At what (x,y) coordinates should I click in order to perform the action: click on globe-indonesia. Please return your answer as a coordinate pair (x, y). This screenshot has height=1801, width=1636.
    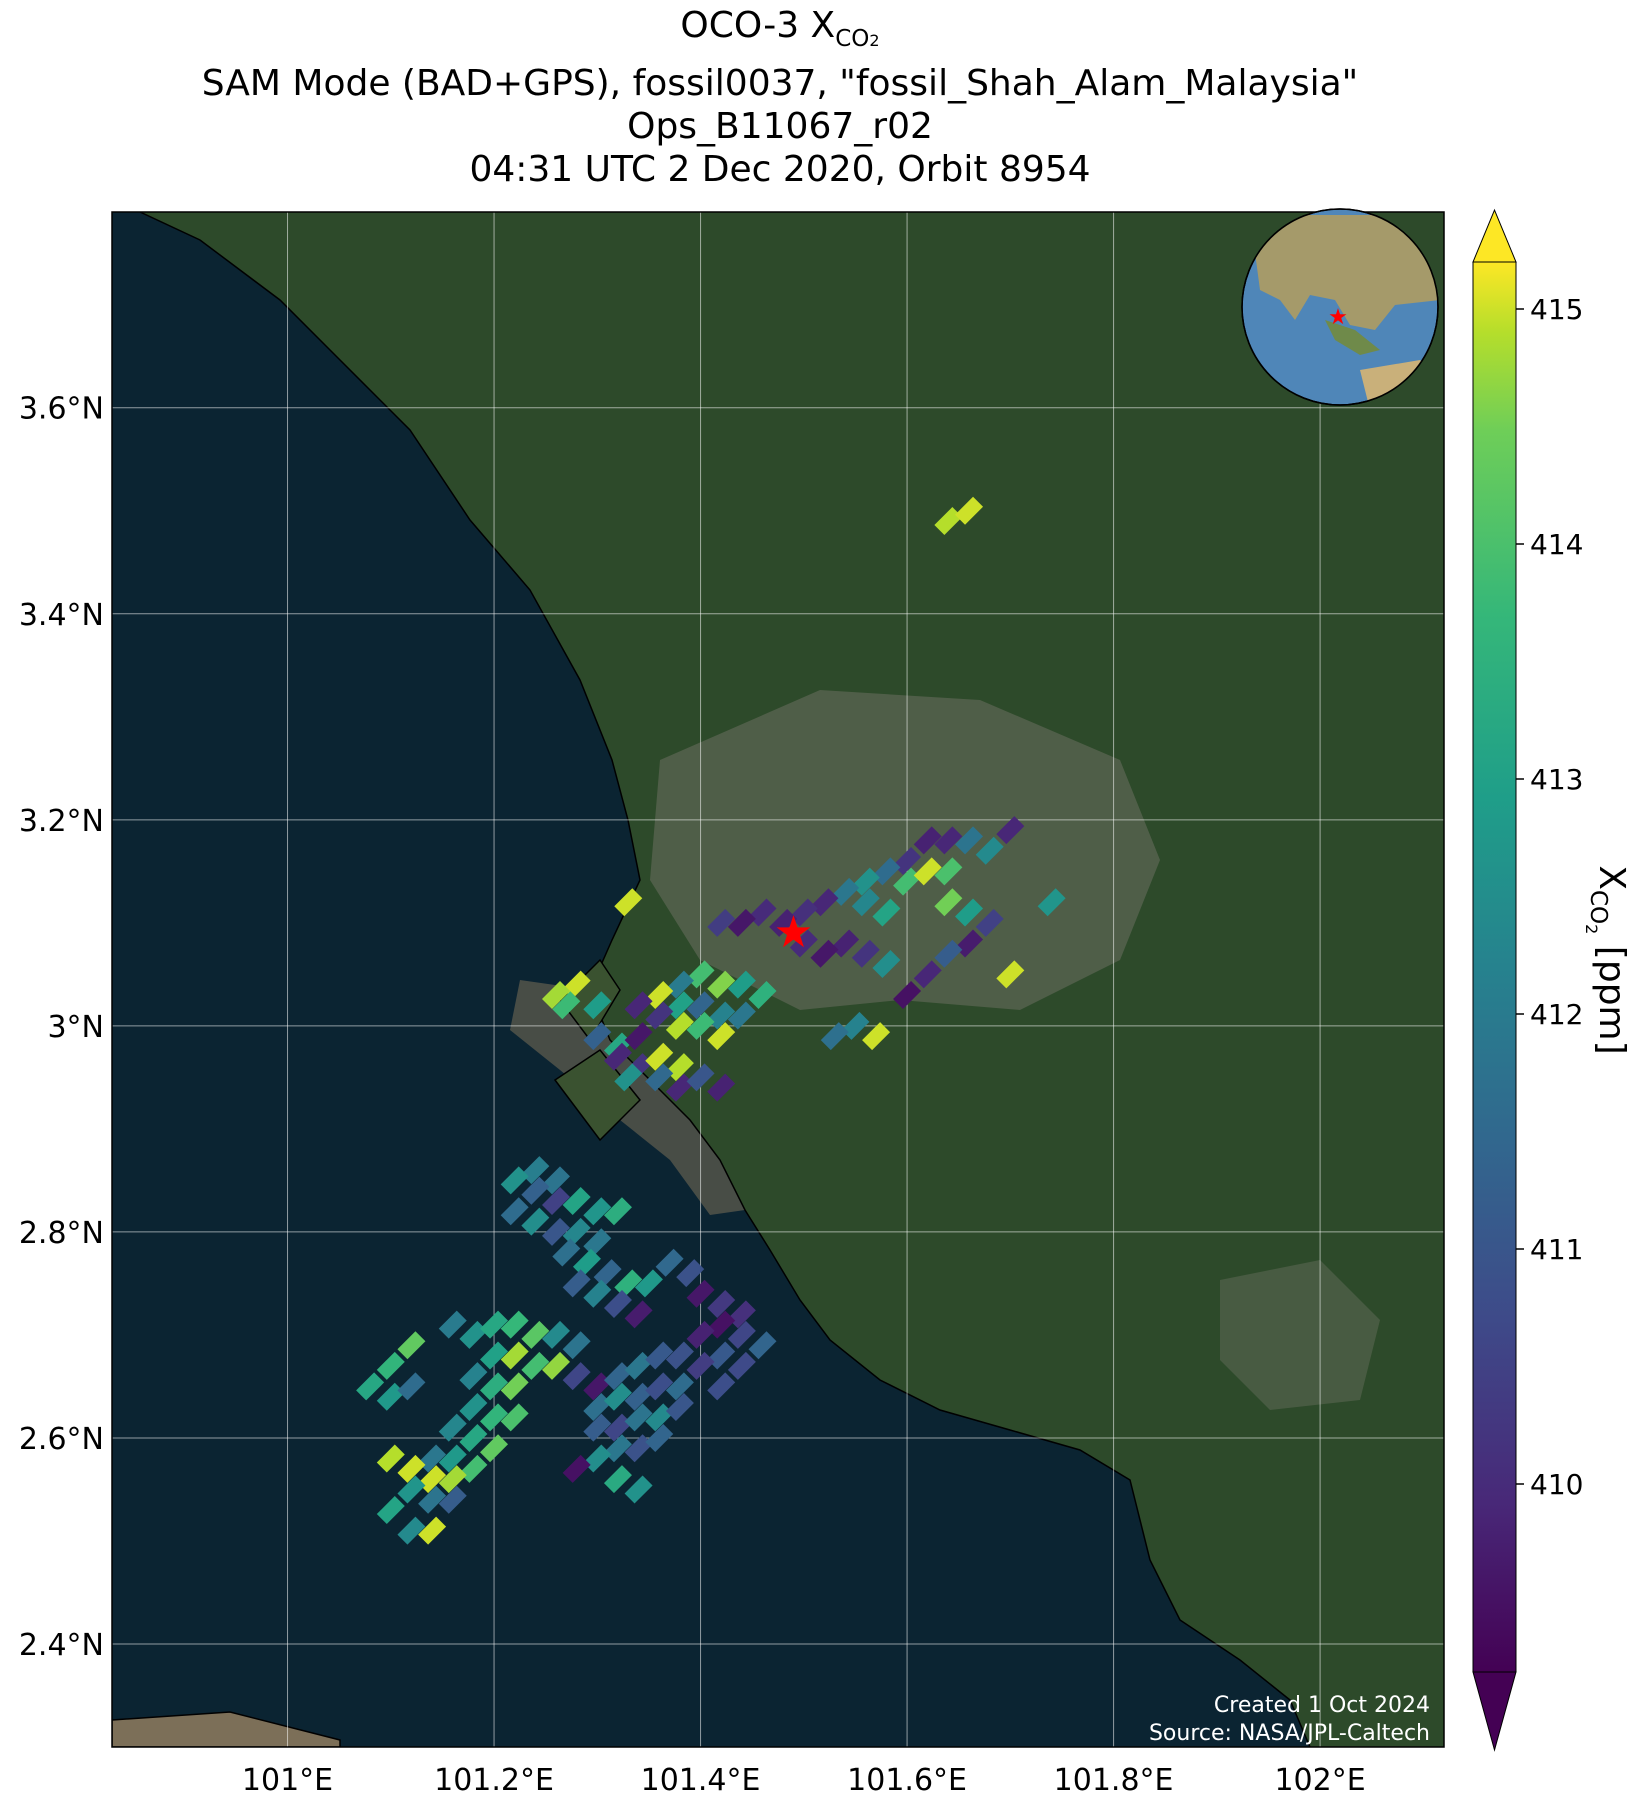
    Looking at the image, I should click on (1352, 337).